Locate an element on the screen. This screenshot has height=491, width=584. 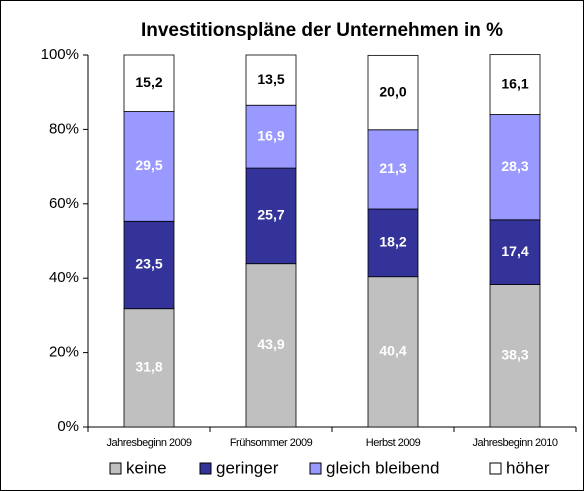
value-label: 38,3 is located at coordinates (514, 354).